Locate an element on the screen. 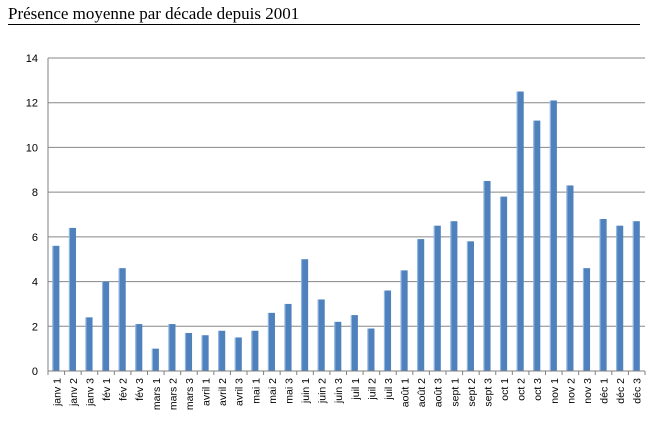 Image resolution: width=658 pixels, height=427 pixels. x-tick-label: fév 3 is located at coordinates (140, 389).